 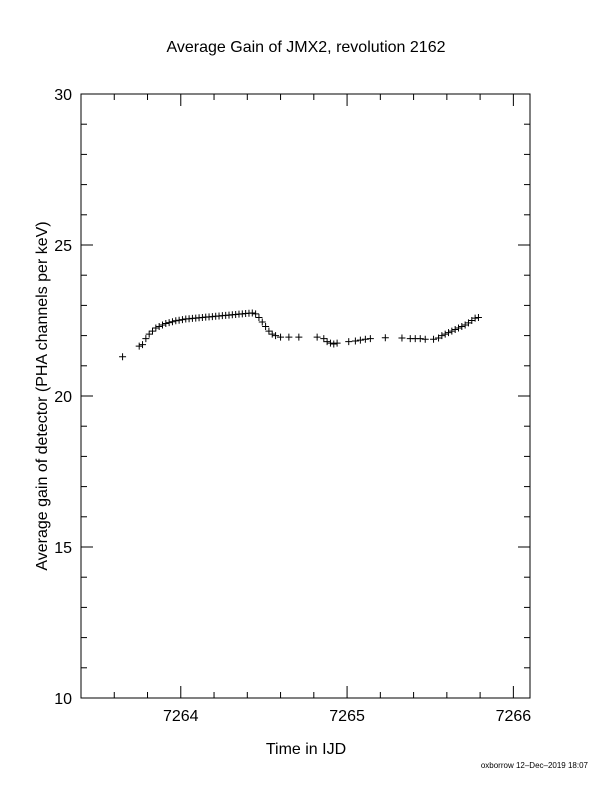 I want to click on data-points, so click(x=300, y=335).